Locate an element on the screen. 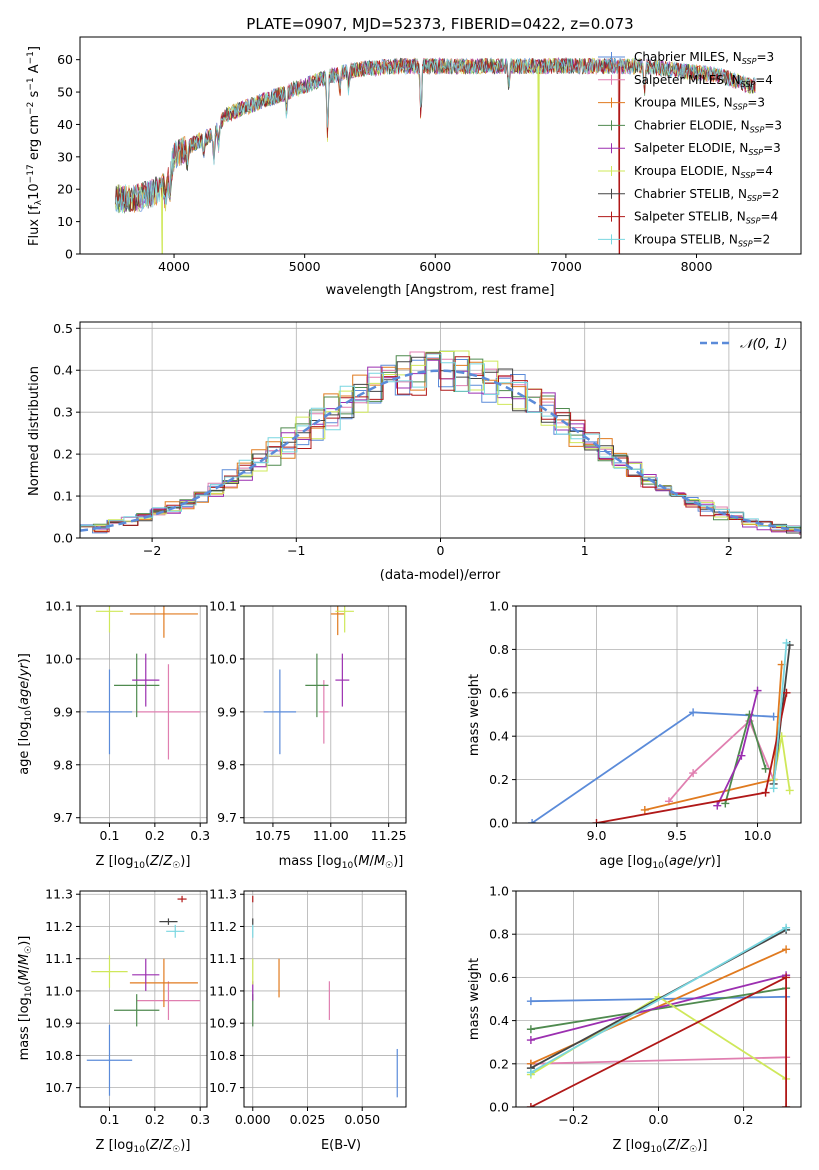 Image resolution: width=819 pixels, height=1170 pixels. mass-weight-vs-metallicity-line-kroupa-stelib is located at coordinates (658, 1000).